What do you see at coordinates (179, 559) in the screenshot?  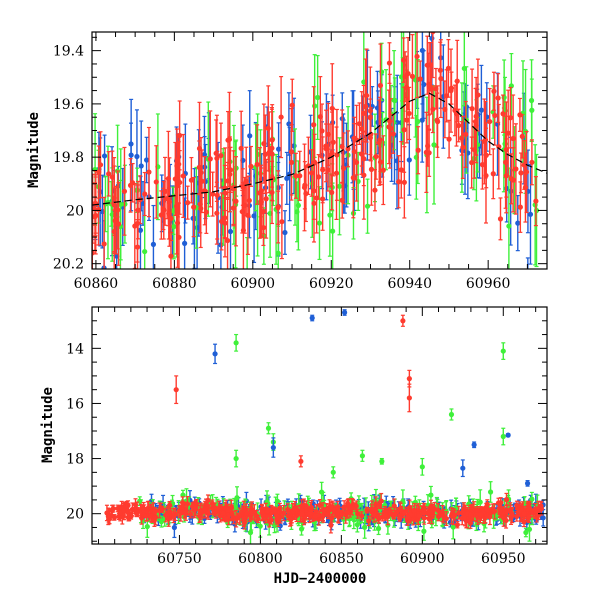 I see `x-tick-label: 60750` at bounding box center [179, 559].